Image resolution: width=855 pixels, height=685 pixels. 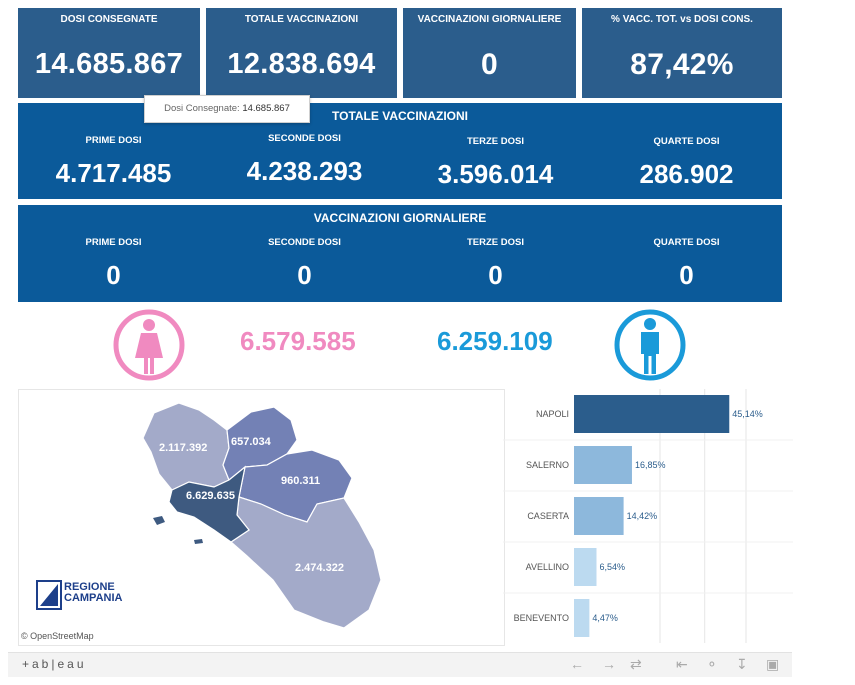 I want to click on tooltip: Dosi Consegnate: 14.685.867, so click(x=227, y=109).